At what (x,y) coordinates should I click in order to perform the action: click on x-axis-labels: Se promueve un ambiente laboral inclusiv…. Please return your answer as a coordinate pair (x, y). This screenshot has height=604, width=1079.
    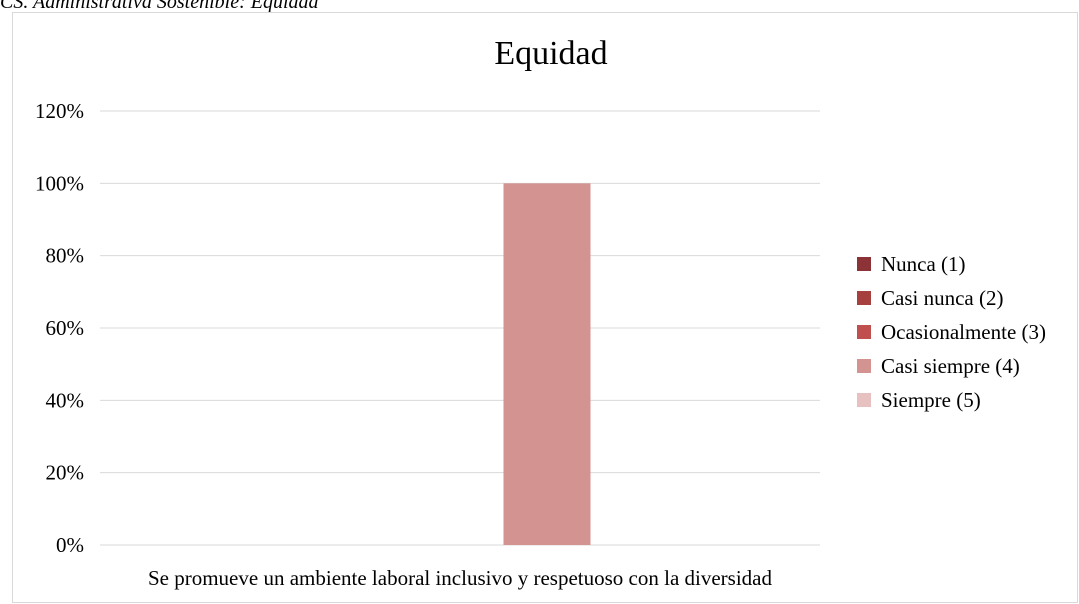
    Looking at the image, I should click on (460, 578).